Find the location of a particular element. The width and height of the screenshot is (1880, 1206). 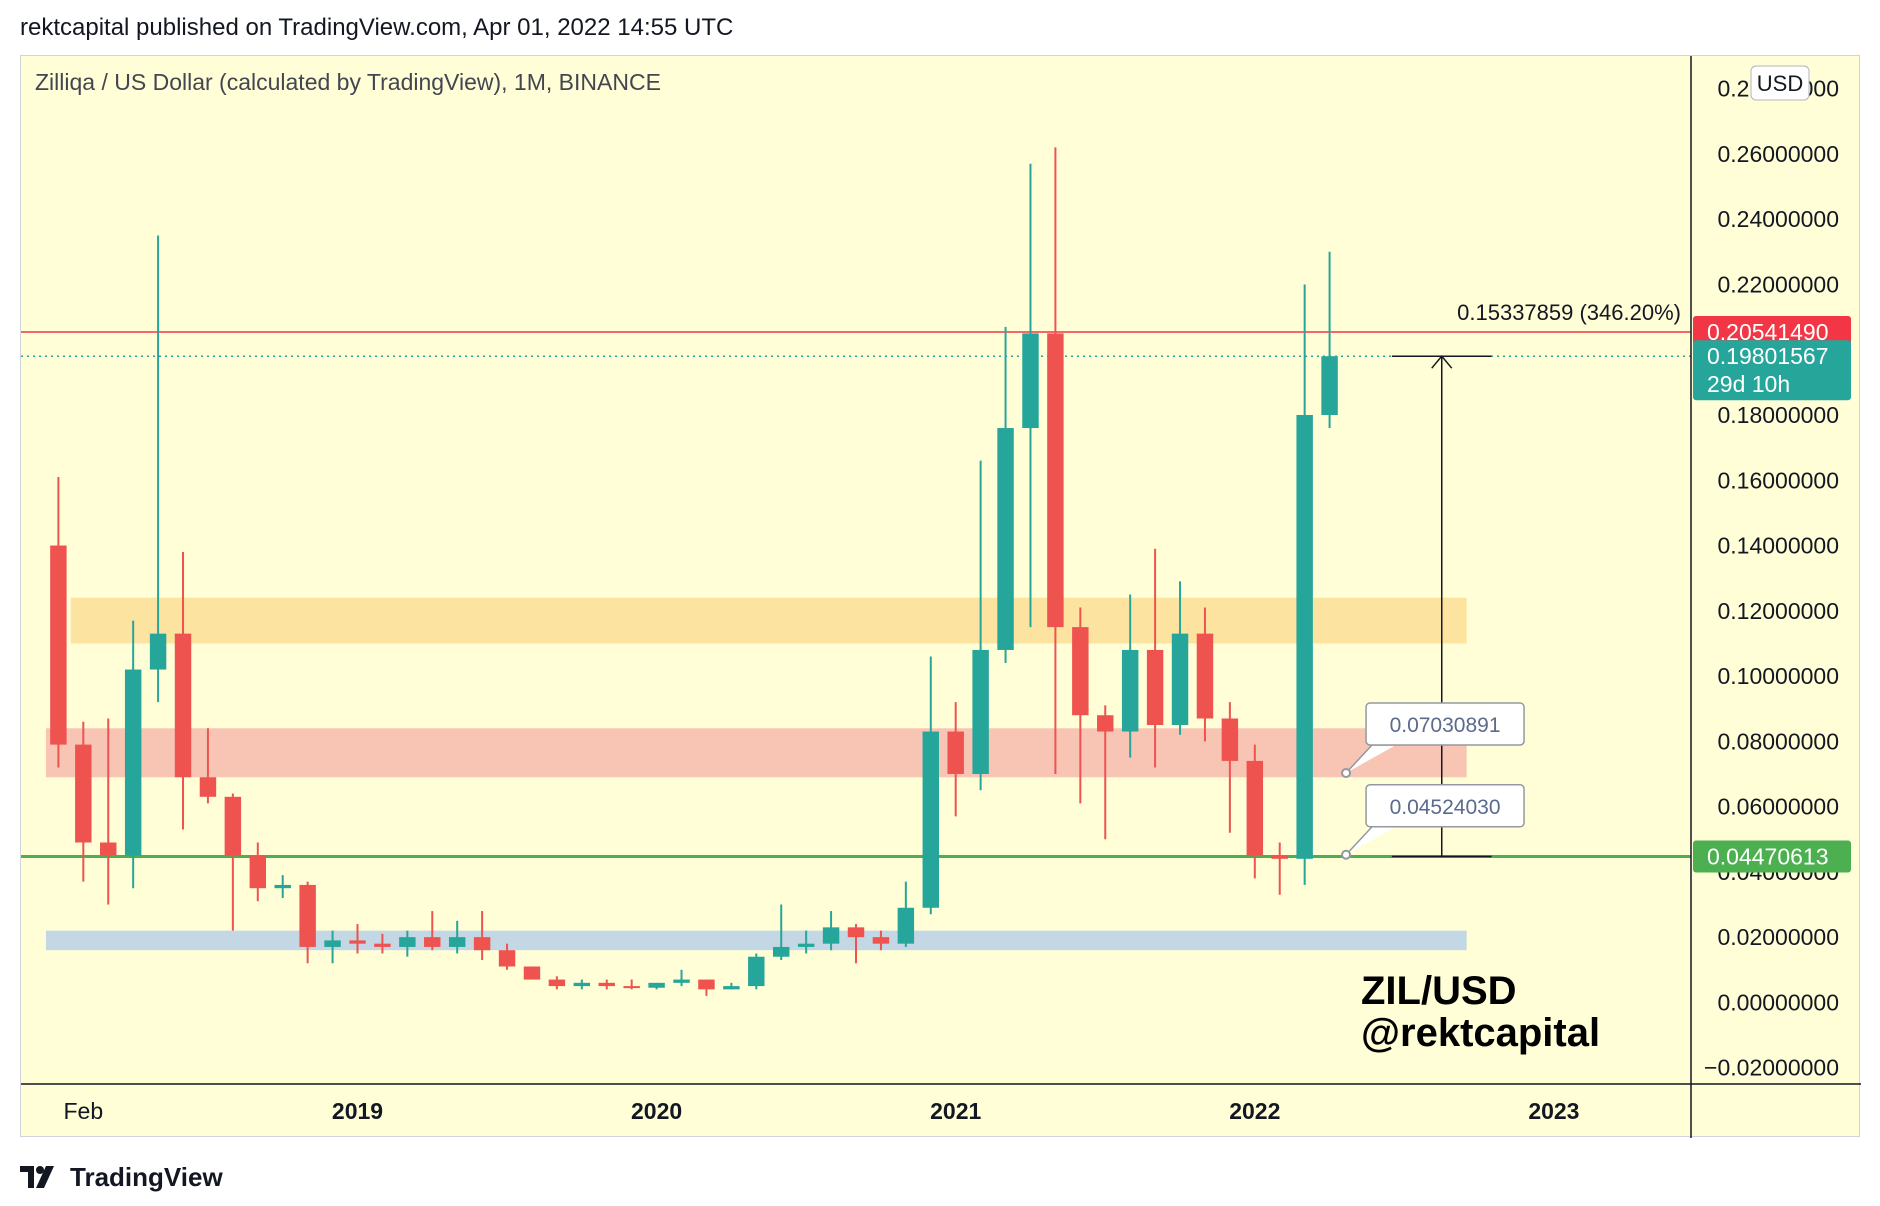

y-tick-label: 0.24000000 is located at coordinates (1778, 219).